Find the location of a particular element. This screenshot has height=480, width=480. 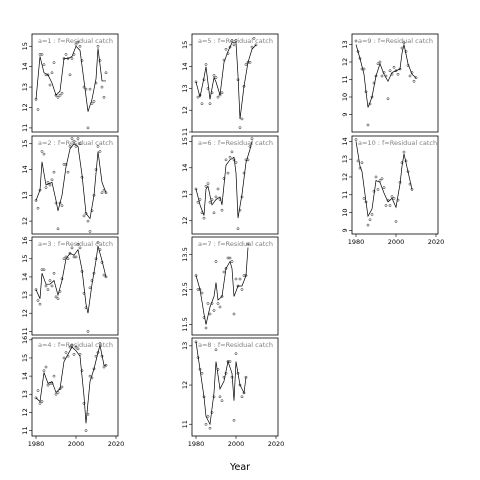

panel-label: a=10 : f=Residual catch is located at coordinates (397, 143).